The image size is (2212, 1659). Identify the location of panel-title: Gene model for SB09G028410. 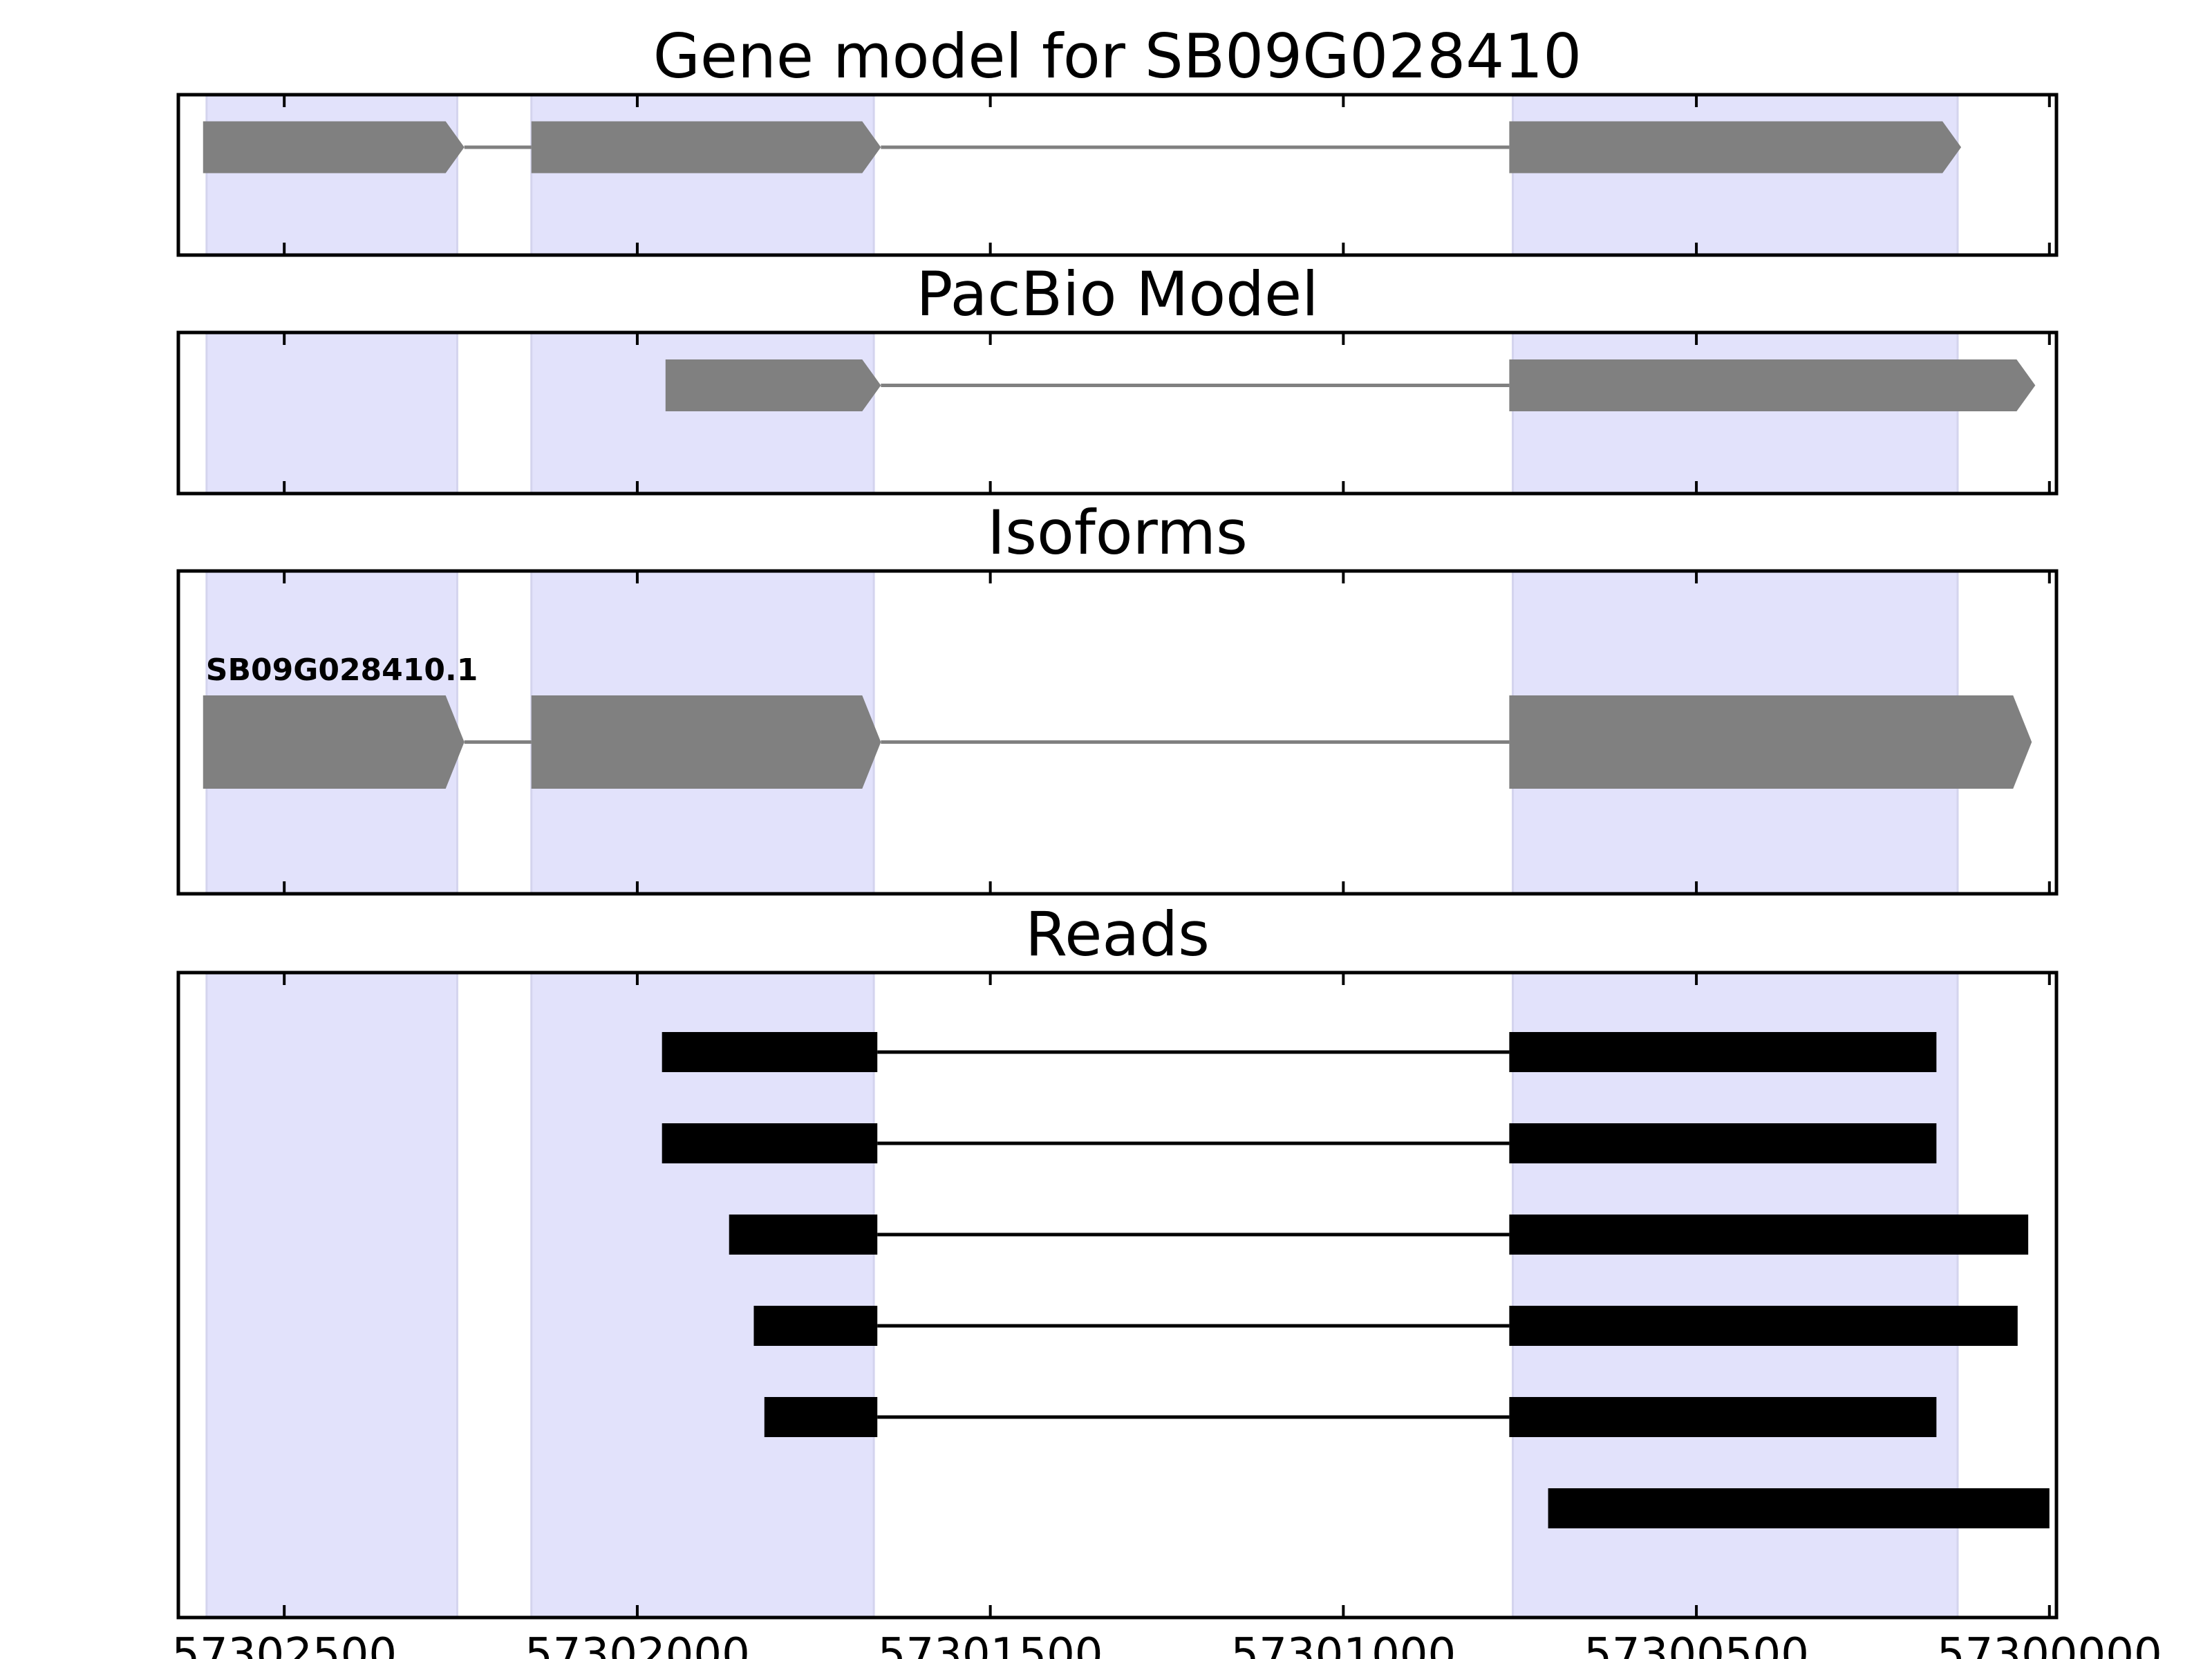
(1117, 56).